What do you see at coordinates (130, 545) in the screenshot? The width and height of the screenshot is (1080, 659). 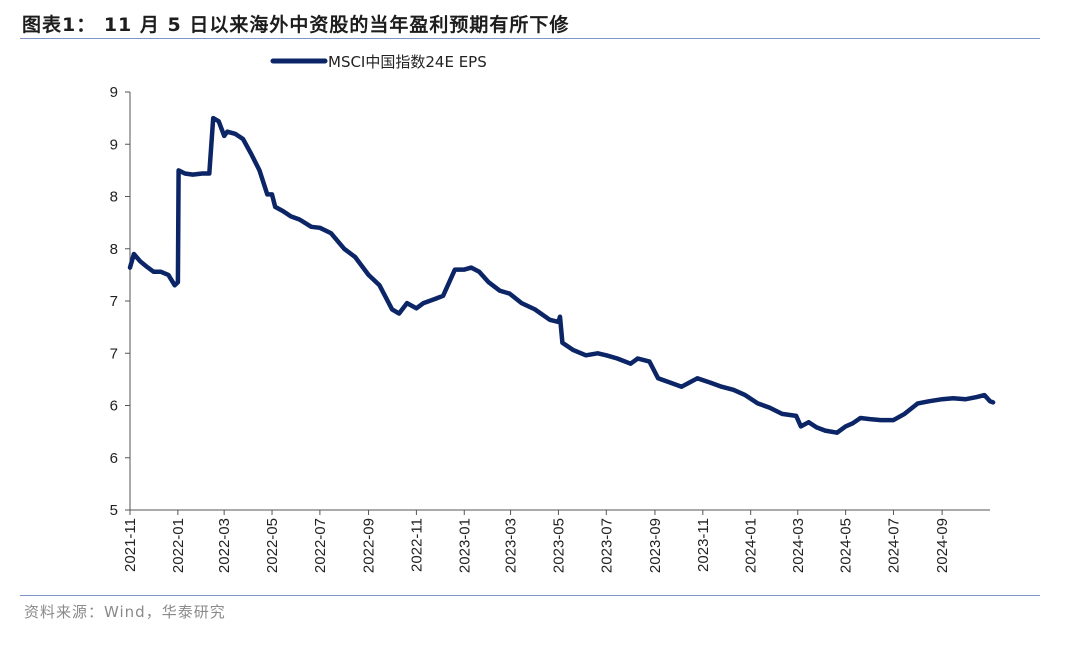 I see `x-tick-label: 2021-11` at bounding box center [130, 545].